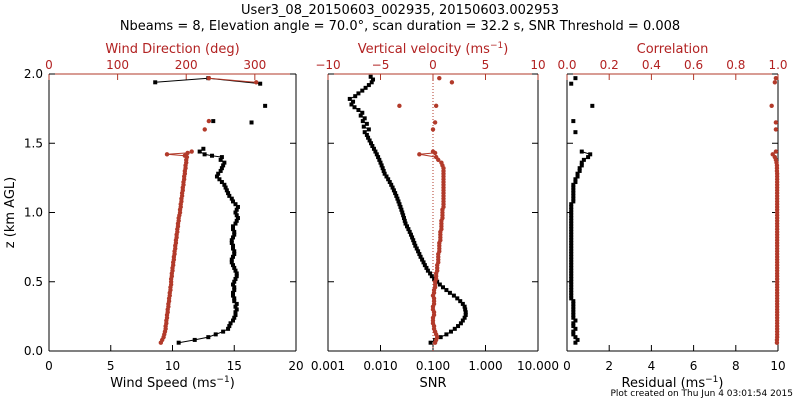  I want to click on top-tick-label: 0.8, so click(735, 65).